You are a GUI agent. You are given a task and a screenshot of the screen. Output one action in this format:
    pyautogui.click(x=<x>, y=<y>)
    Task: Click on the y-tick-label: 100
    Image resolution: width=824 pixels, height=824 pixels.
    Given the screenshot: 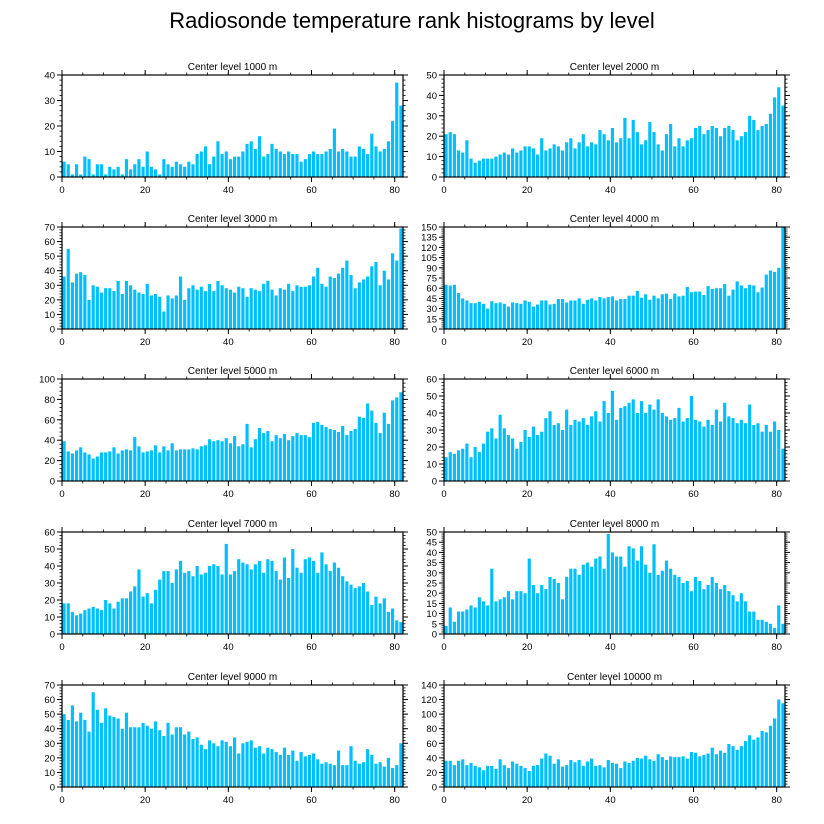 What is the action you would take?
    pyautogui.click(x=47, y=380)
    